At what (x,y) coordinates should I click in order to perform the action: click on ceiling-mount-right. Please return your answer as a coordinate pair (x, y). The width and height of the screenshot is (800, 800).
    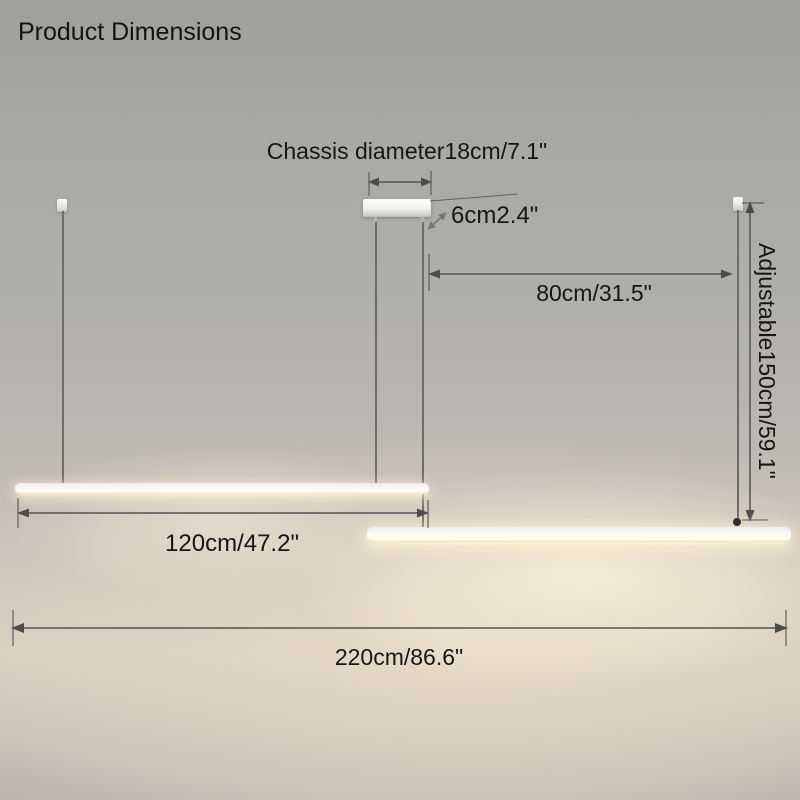
    Looking at the image, I should click on (738, 204).